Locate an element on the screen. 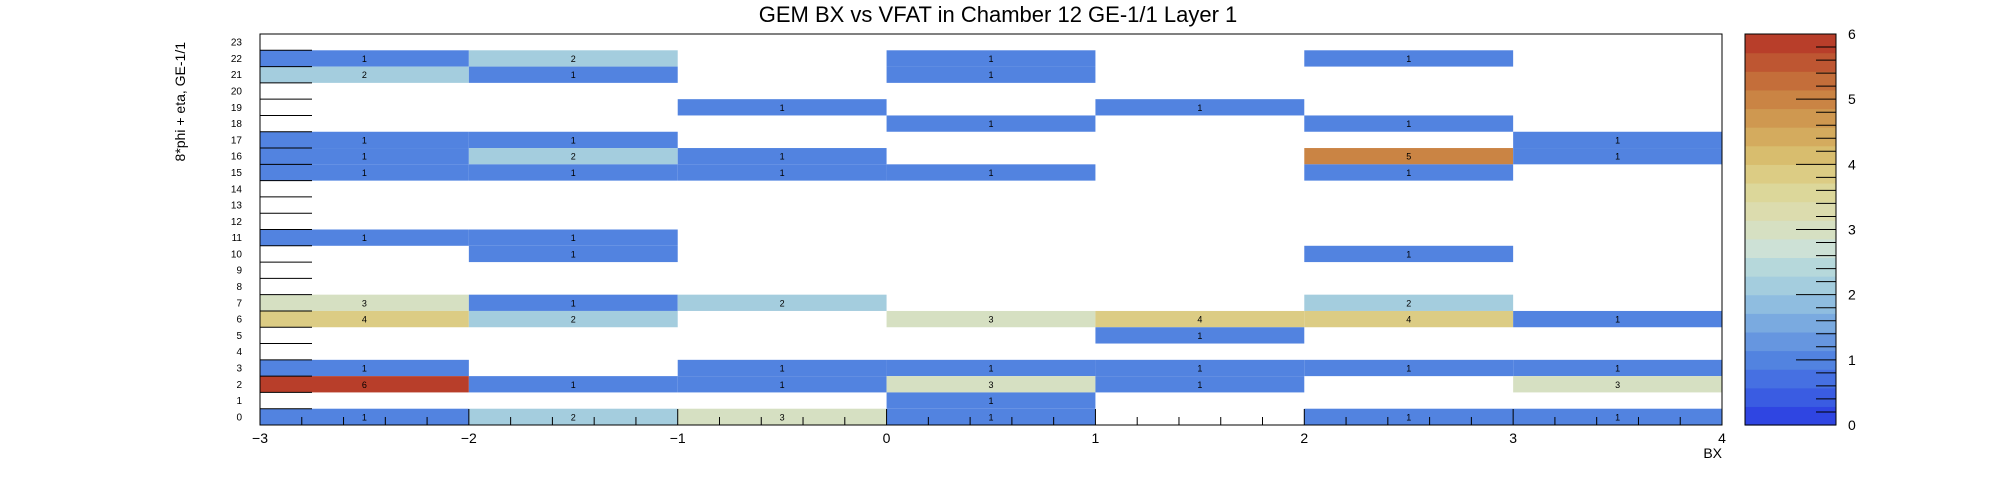 The image size is (1996, 477). y-tick-label: 3 is located at coordinates (239, 368).